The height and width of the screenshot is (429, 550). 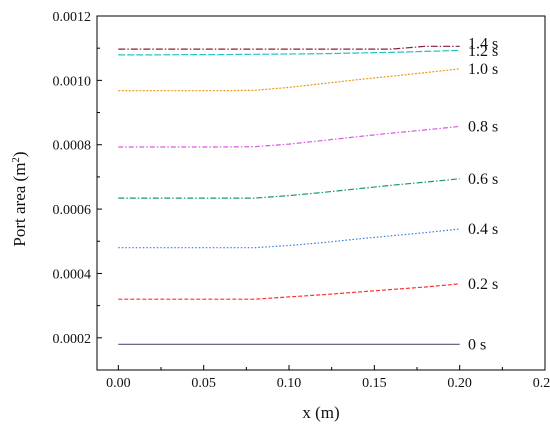 What do you see at coordinates (72, 339) in the screenshot?
I see `y-tick-label: 0.0002` at bounding box center [72, 339].